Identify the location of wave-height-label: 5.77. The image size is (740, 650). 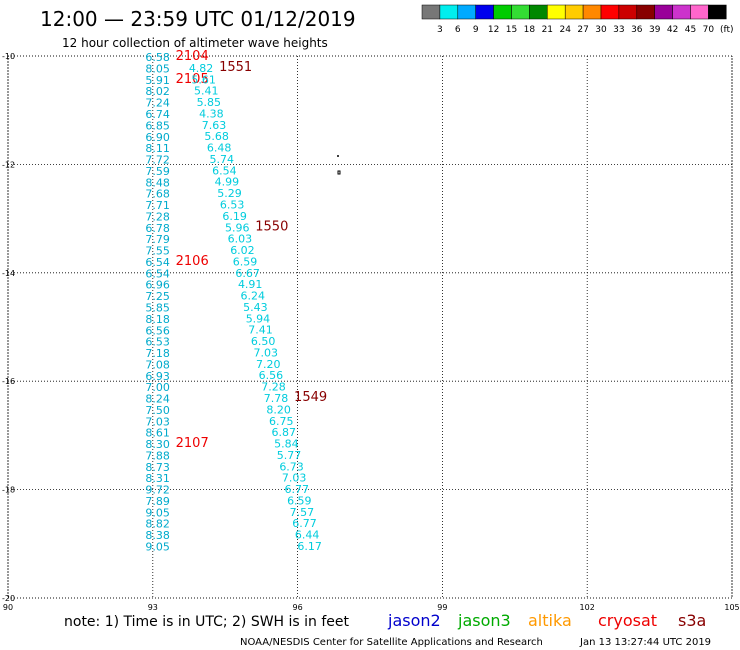
(289, 455).